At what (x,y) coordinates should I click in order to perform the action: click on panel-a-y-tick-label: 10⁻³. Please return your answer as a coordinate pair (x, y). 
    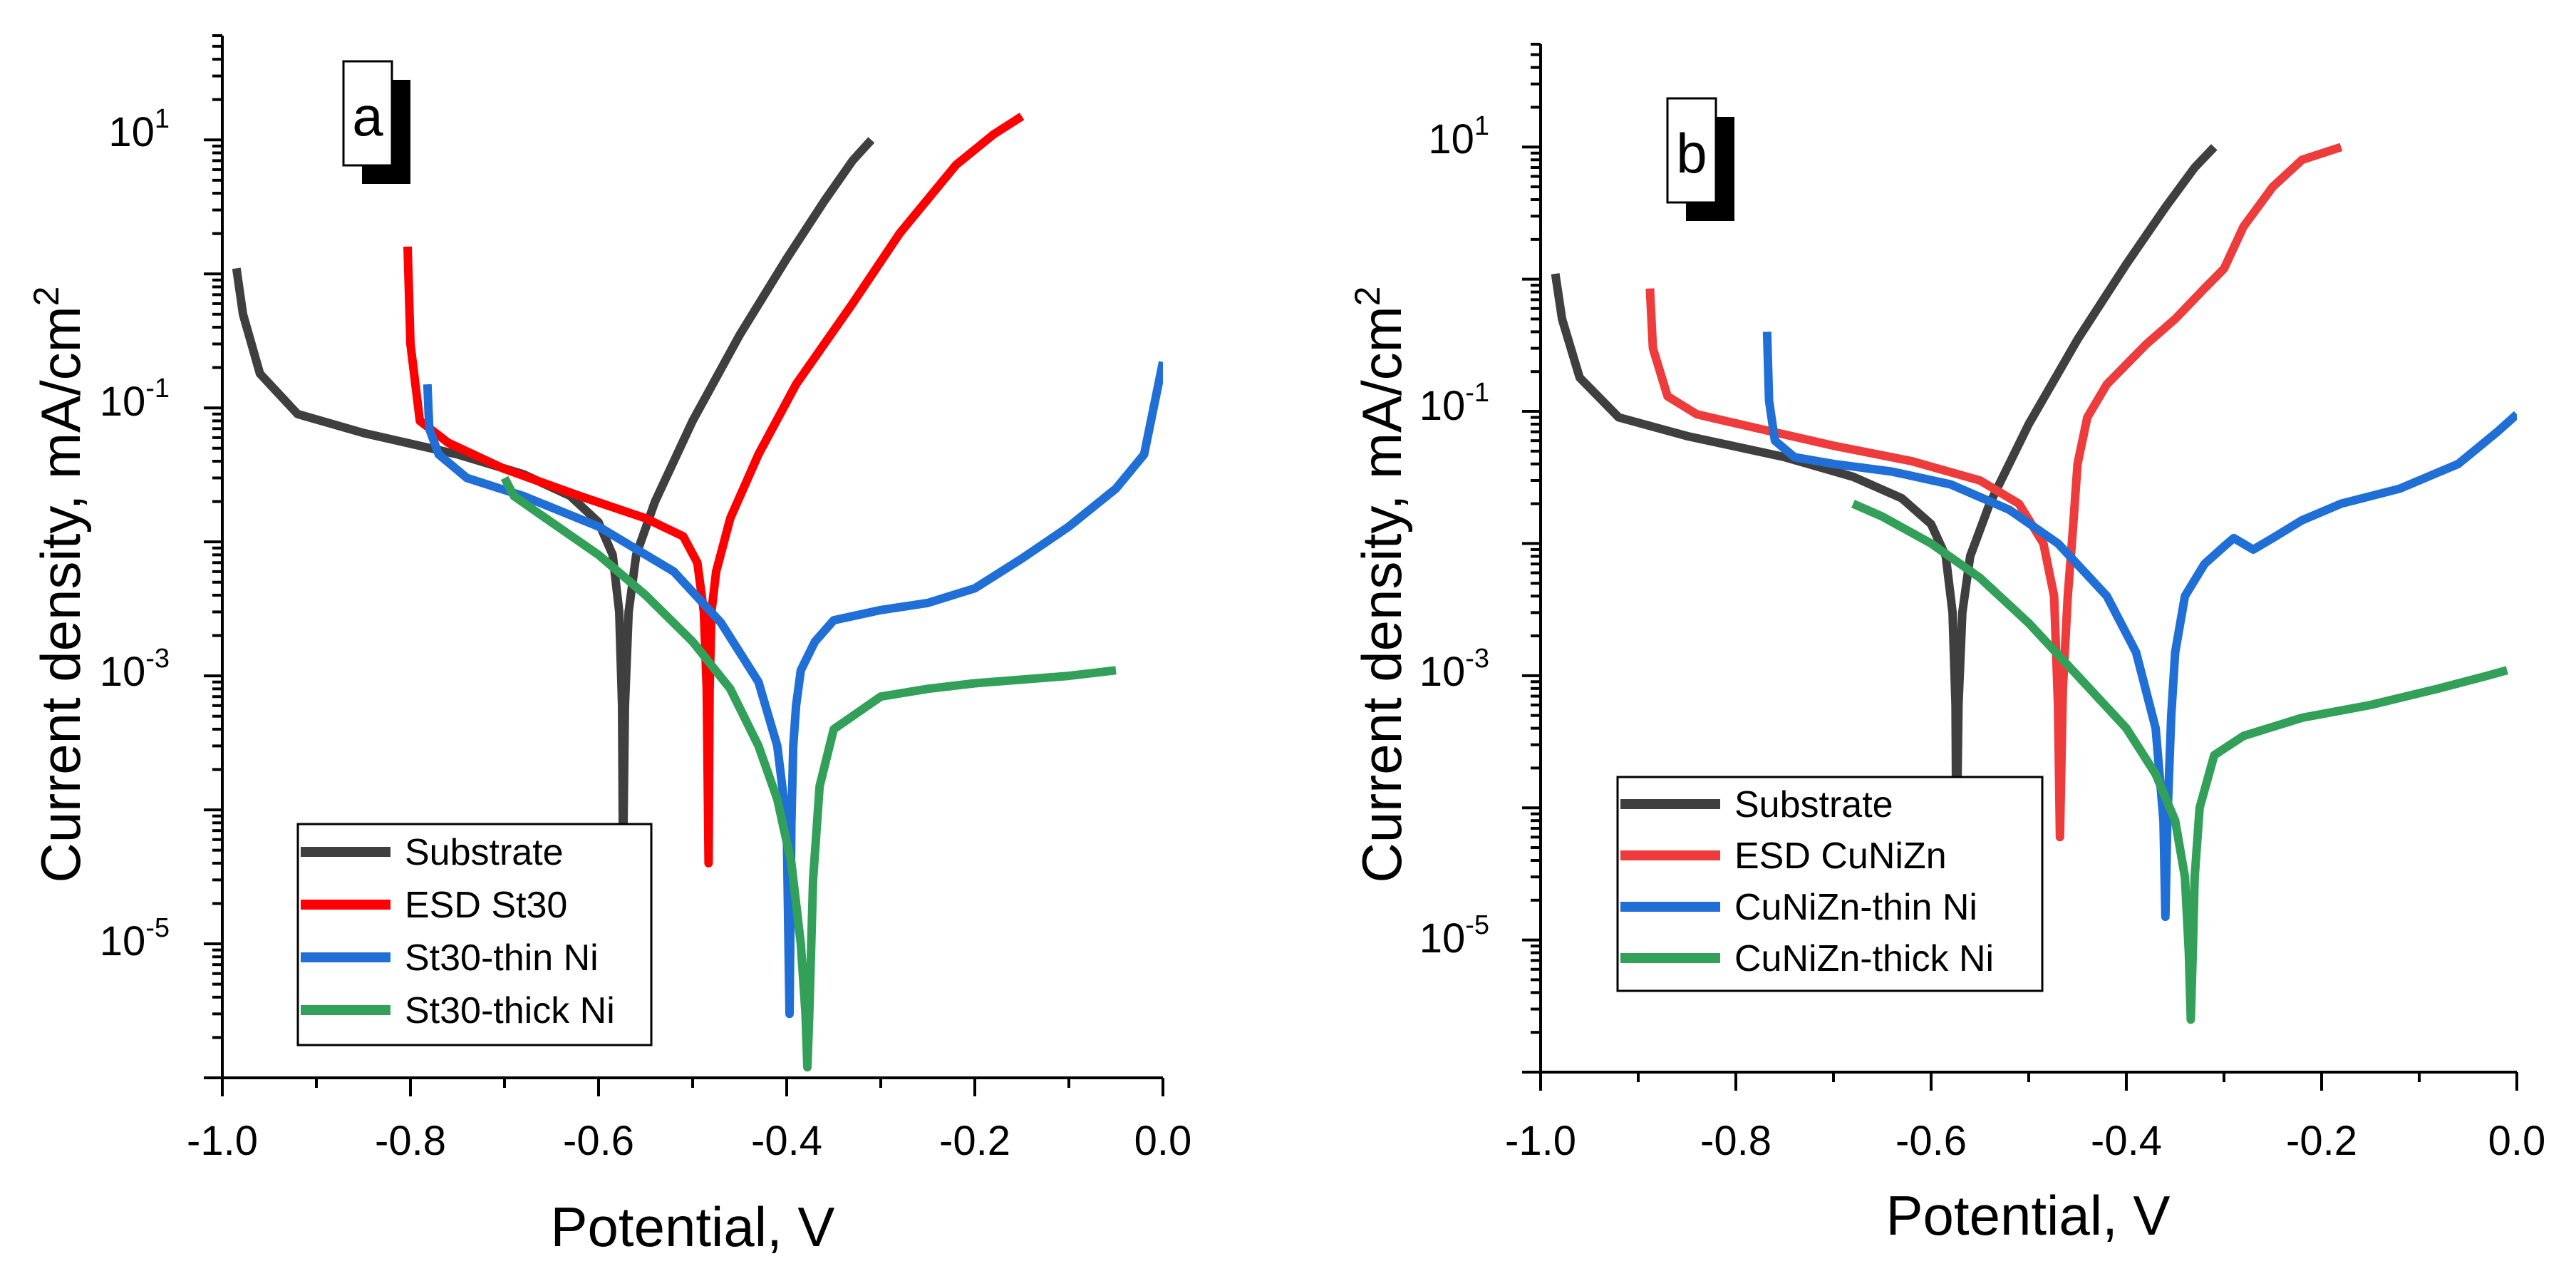
    Looking at the image, I should click on (135, 669).